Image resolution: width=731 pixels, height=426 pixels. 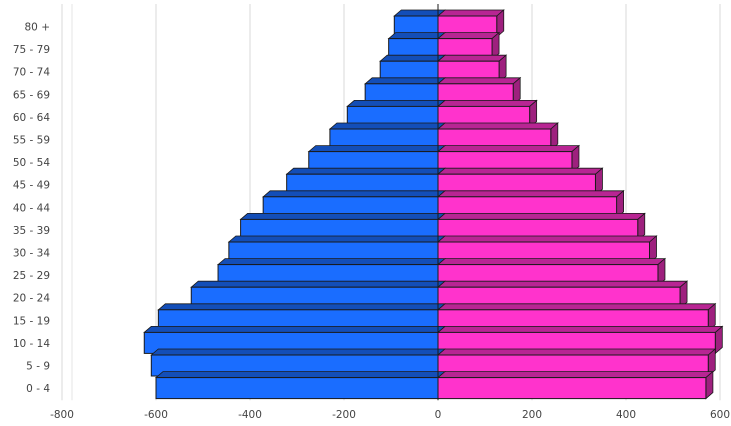 I want to click on category-label: 30 - 34, so click(x=32, y=254).